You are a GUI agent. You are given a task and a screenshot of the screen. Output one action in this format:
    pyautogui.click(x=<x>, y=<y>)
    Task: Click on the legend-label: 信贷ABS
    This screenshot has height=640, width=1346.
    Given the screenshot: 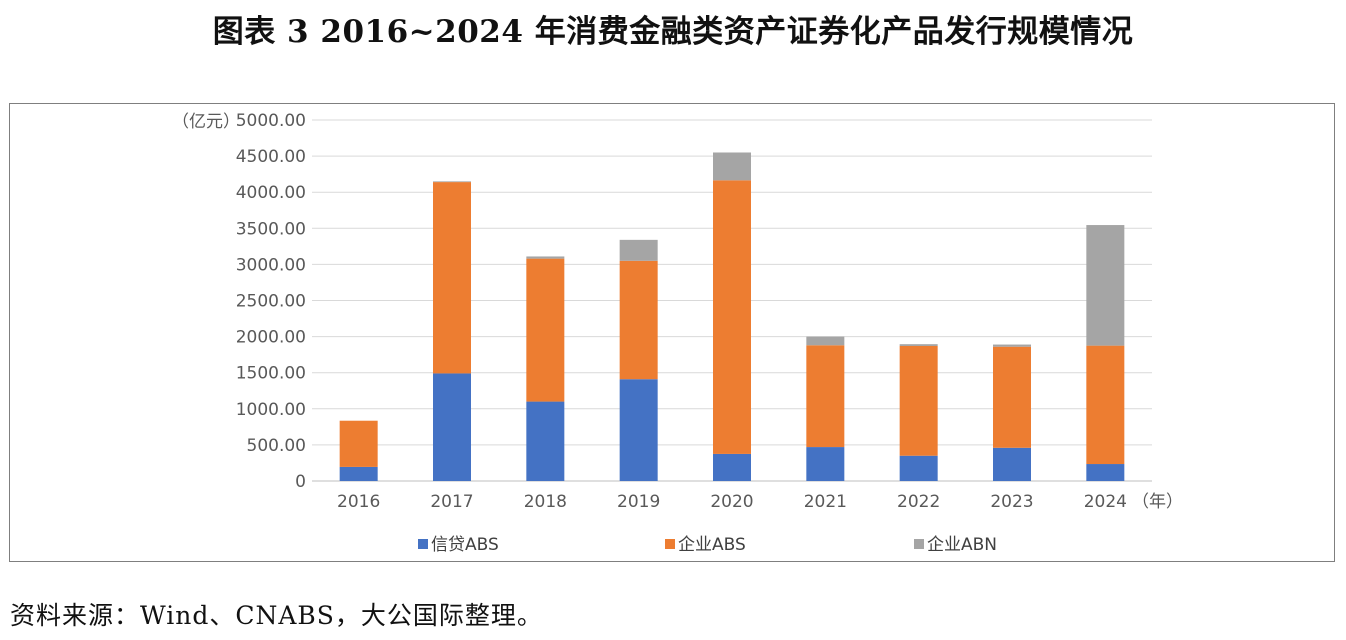 What is the action you would take?
    pyautogui.click(x=465, y=545)
    